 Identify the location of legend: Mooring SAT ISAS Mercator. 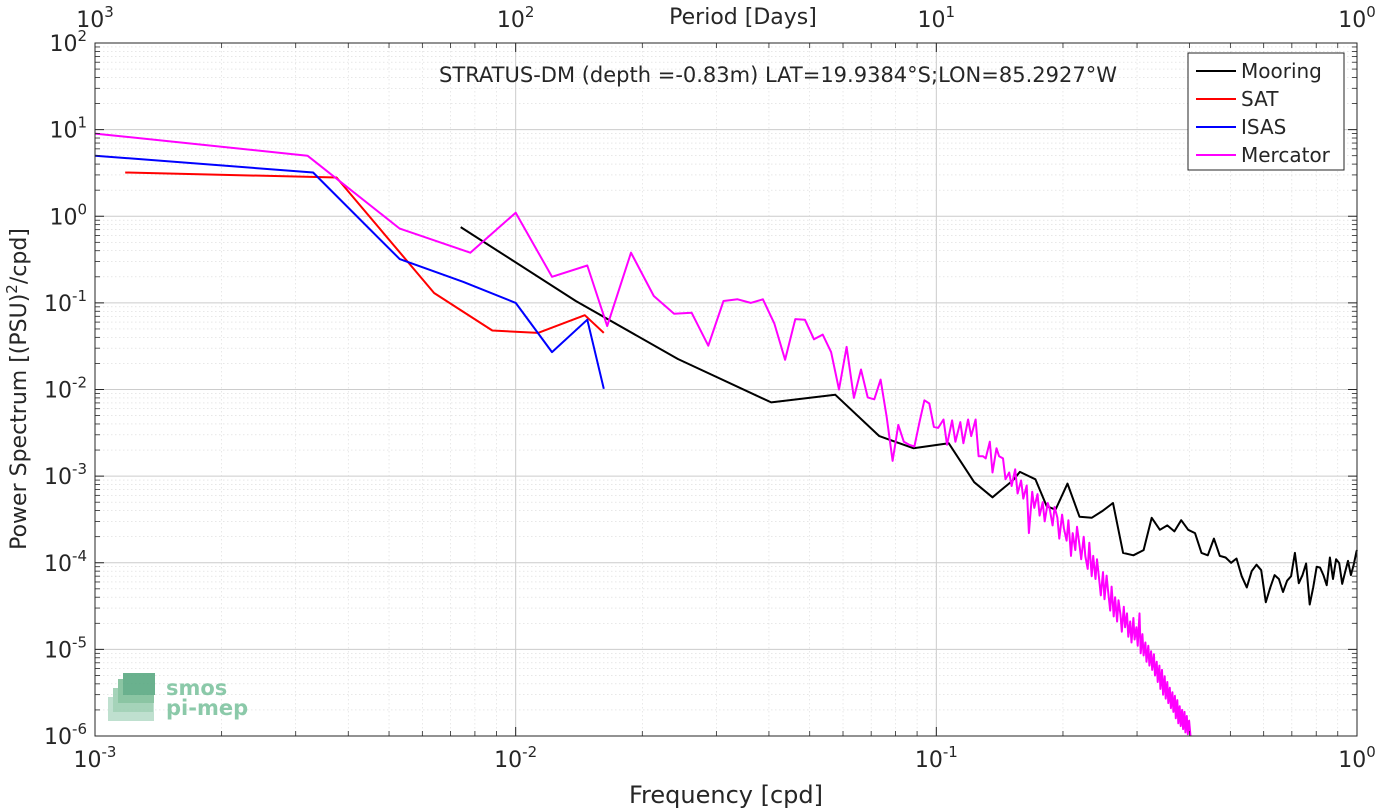
(1266, 111).